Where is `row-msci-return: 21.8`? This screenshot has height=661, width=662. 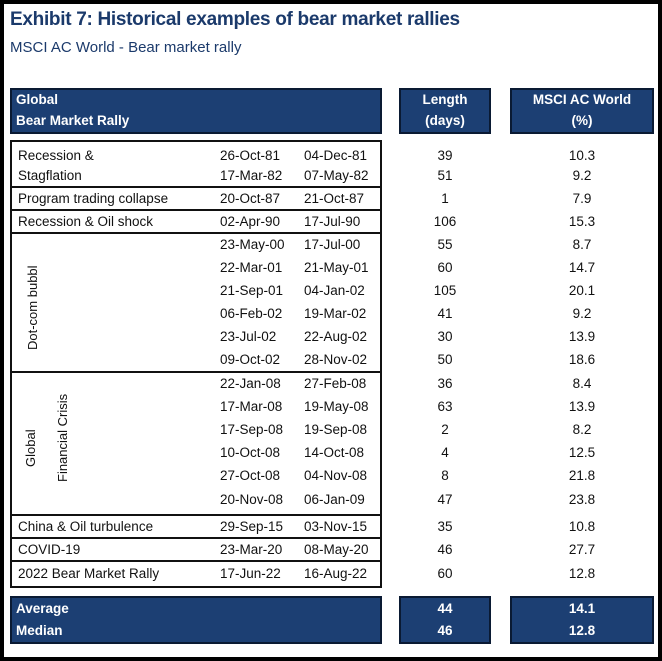
row-msci-return: 21.8 is located at coordinates (582, 475).